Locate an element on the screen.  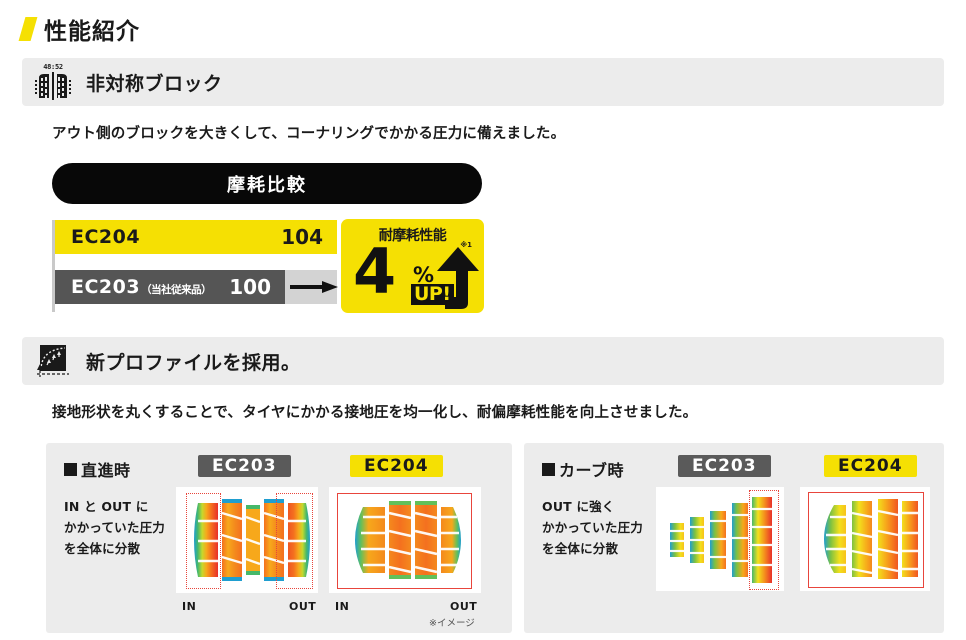
tire-profile-icon is located at coordinates (53, 361).